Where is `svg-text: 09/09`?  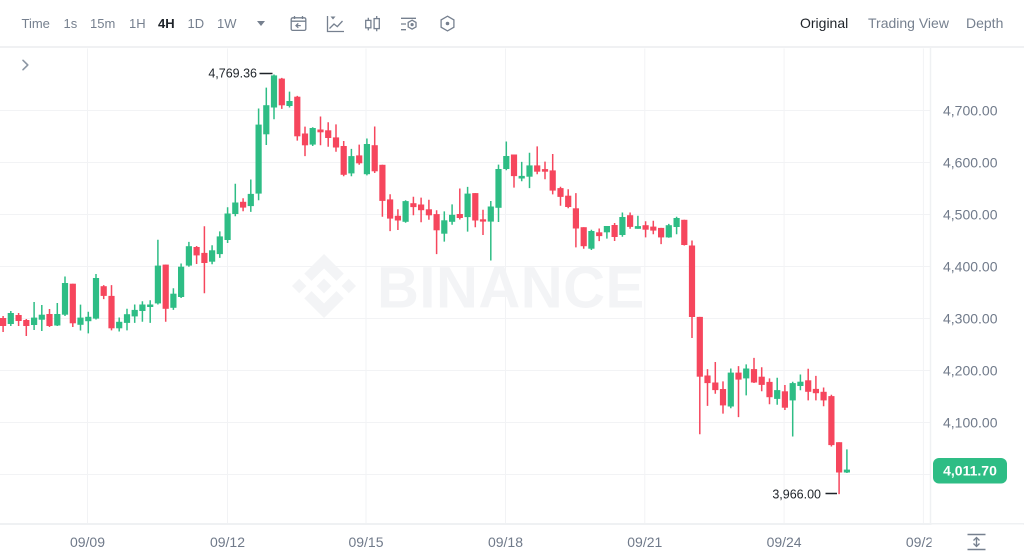
svg-text: 09/09 is located at coordinates (87, 542).